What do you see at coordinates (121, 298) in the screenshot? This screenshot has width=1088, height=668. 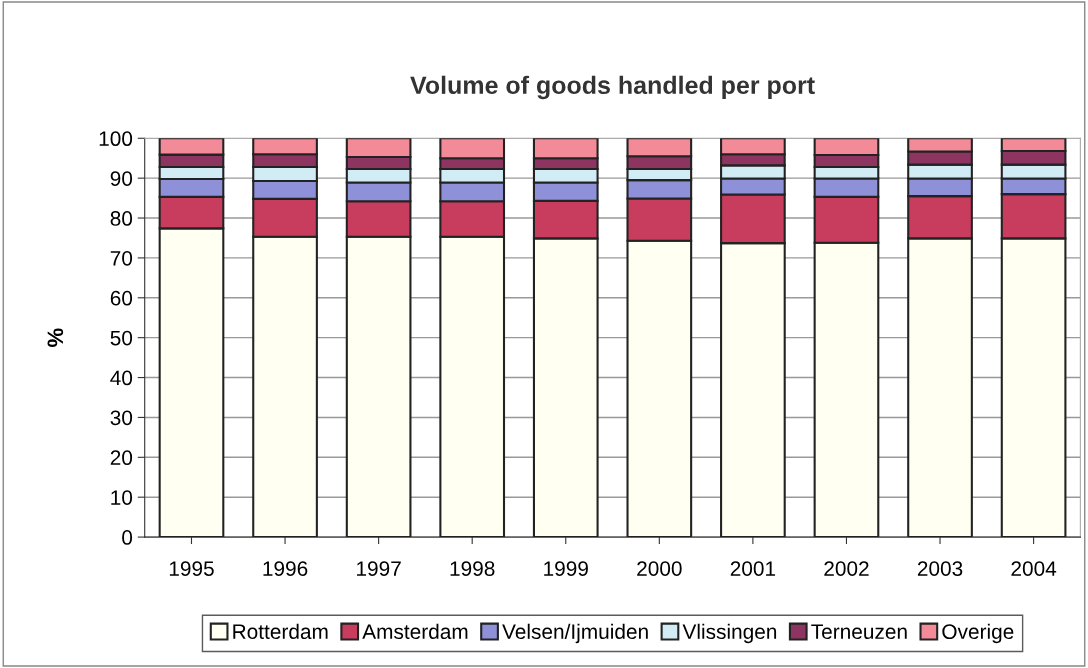 I see `y-tick-label: 60` at bounding box center [121, 298].